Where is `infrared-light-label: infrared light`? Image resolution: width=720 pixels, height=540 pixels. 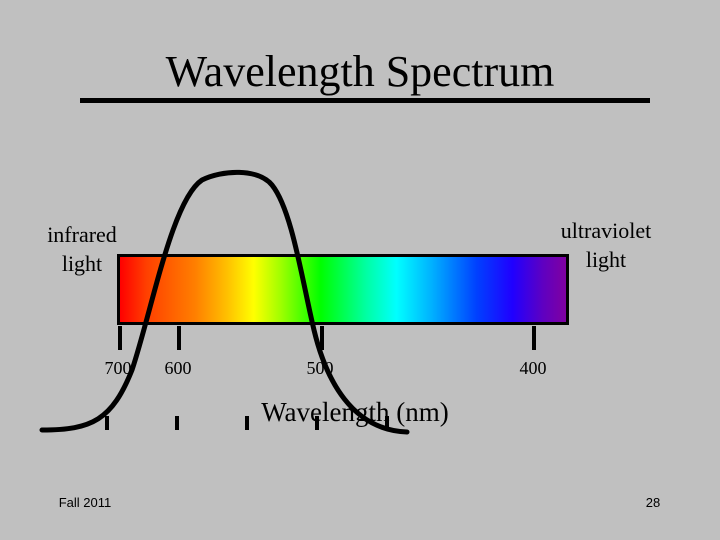 infrared-light-label: infrared light is located at coordinates (82, 249).